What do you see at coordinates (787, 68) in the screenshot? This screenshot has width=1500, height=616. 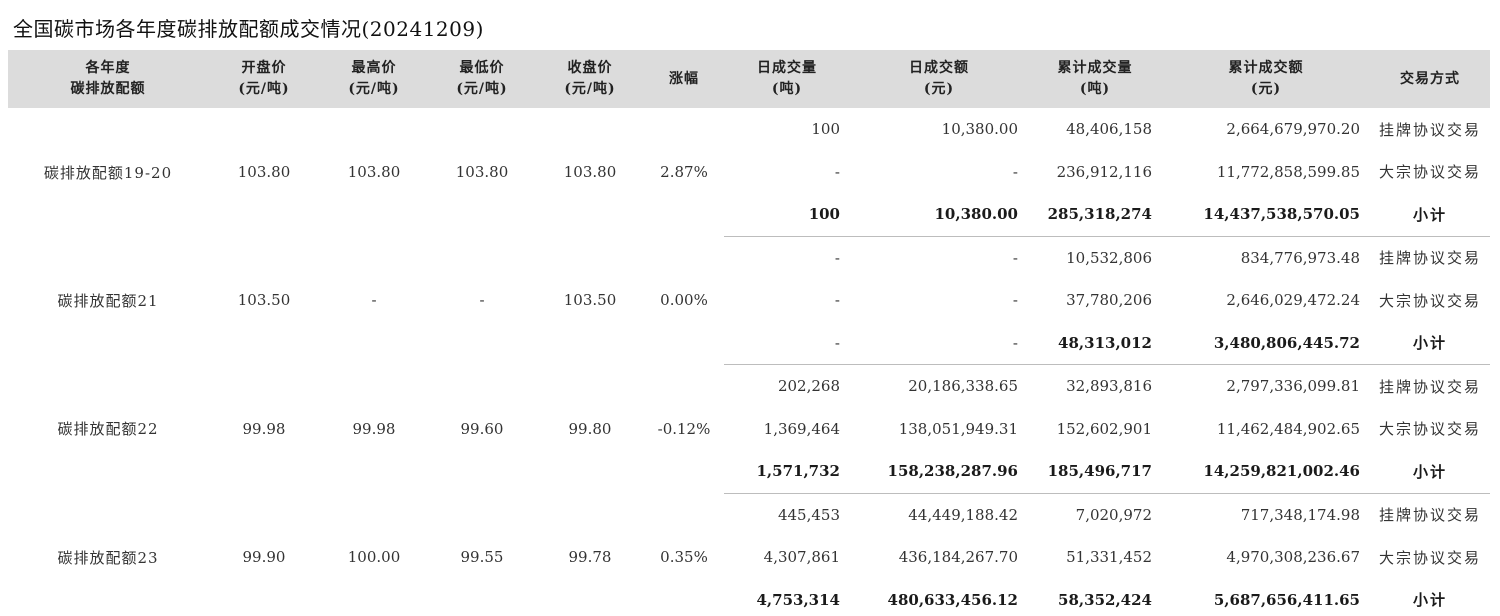 I see `header-line1: 日成交量` at bounding box center [787, 68].